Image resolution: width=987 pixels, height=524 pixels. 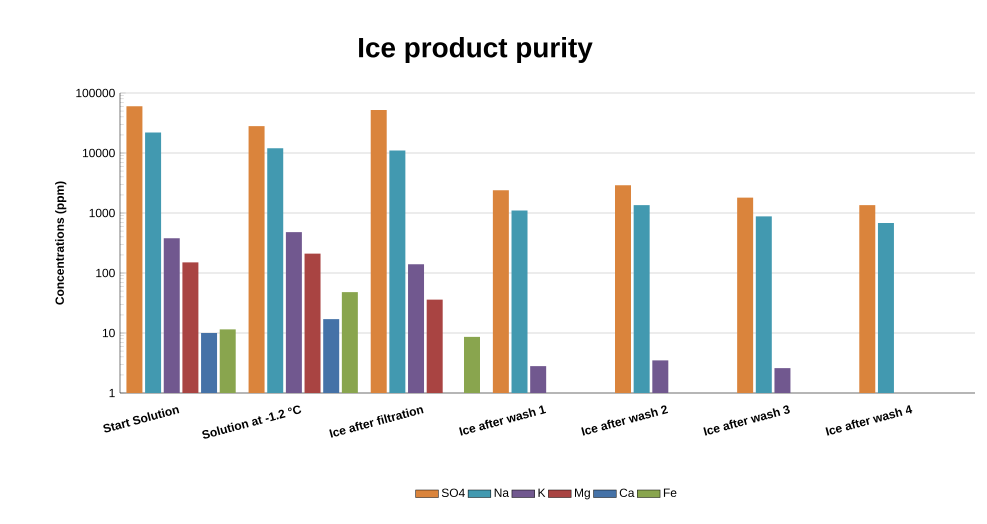 What do you see at coordinates (453, 493) in the screenshot?
I see `legend-label: SO4` at bounding box center [453, 493].